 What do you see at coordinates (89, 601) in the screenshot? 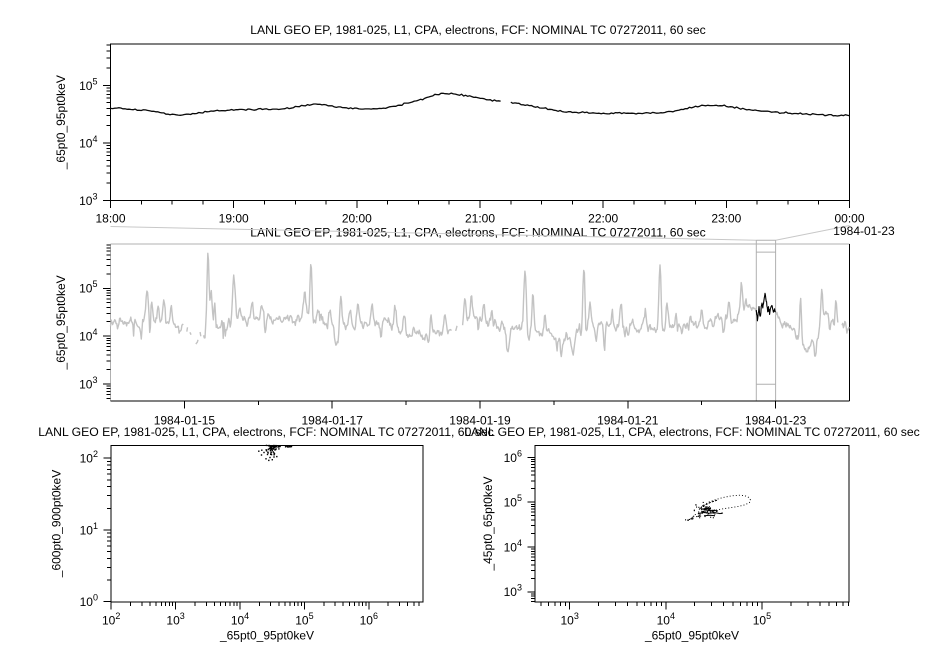
I see `svg-text: 10⁰` at bounding box center [89, 601].